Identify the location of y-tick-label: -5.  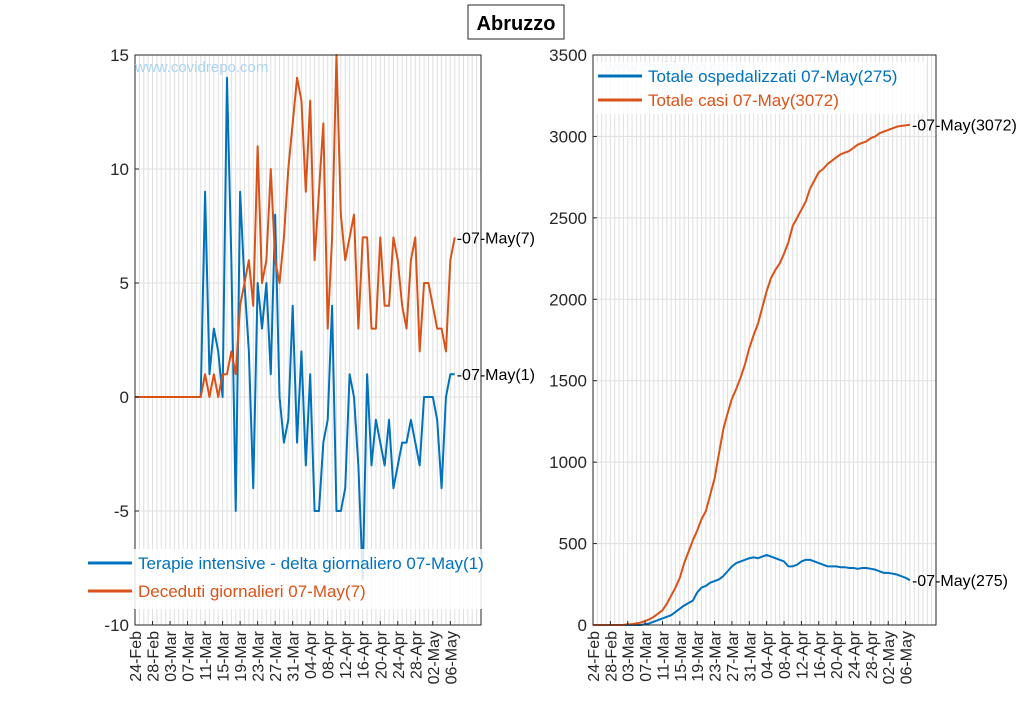
(121, 511).